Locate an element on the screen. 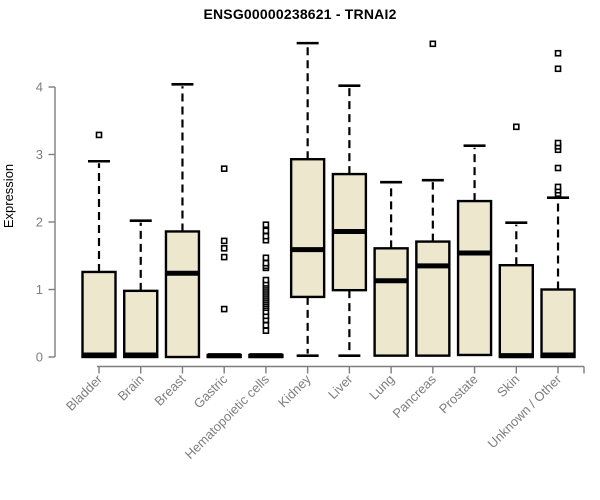 Image resolution: width=600 pixels, height=500 pixels. box-group-hematopoietic-cells is located at coordinates (266, 290).